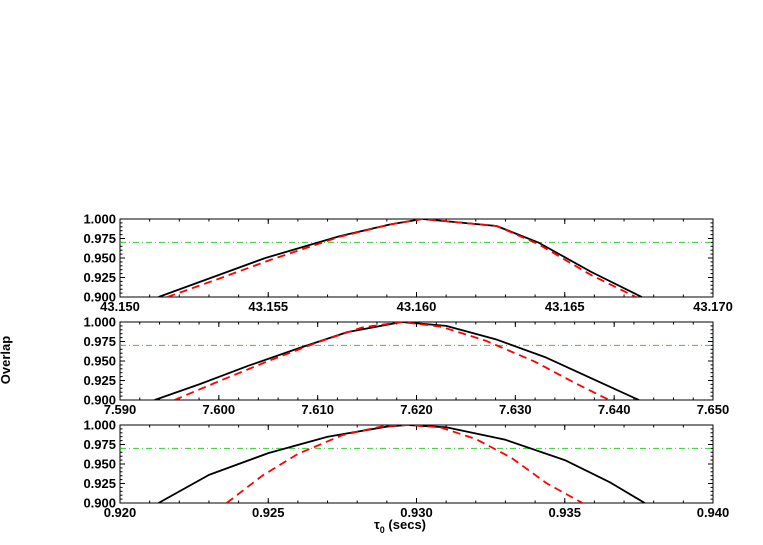 This screenshot has width=763, height=545. What do you see at coordinates (317, 409) in the screenshot?
I see `x-tick-label: 7.610` at bounding box center [317, 409].